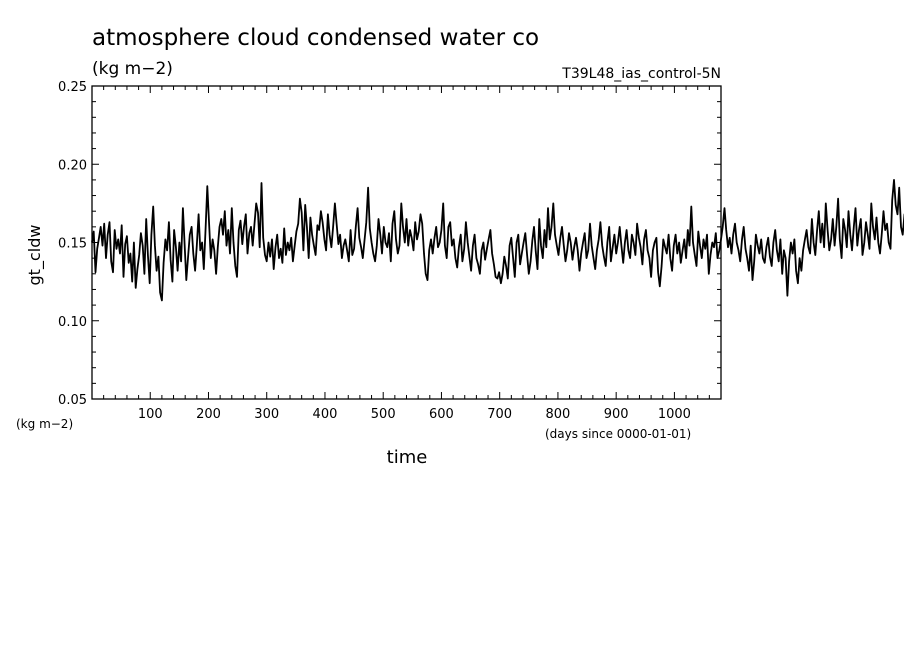  Describe the element at coordinates (407, 457) in the screenshot. I see `x-axis-label: time` at that location.